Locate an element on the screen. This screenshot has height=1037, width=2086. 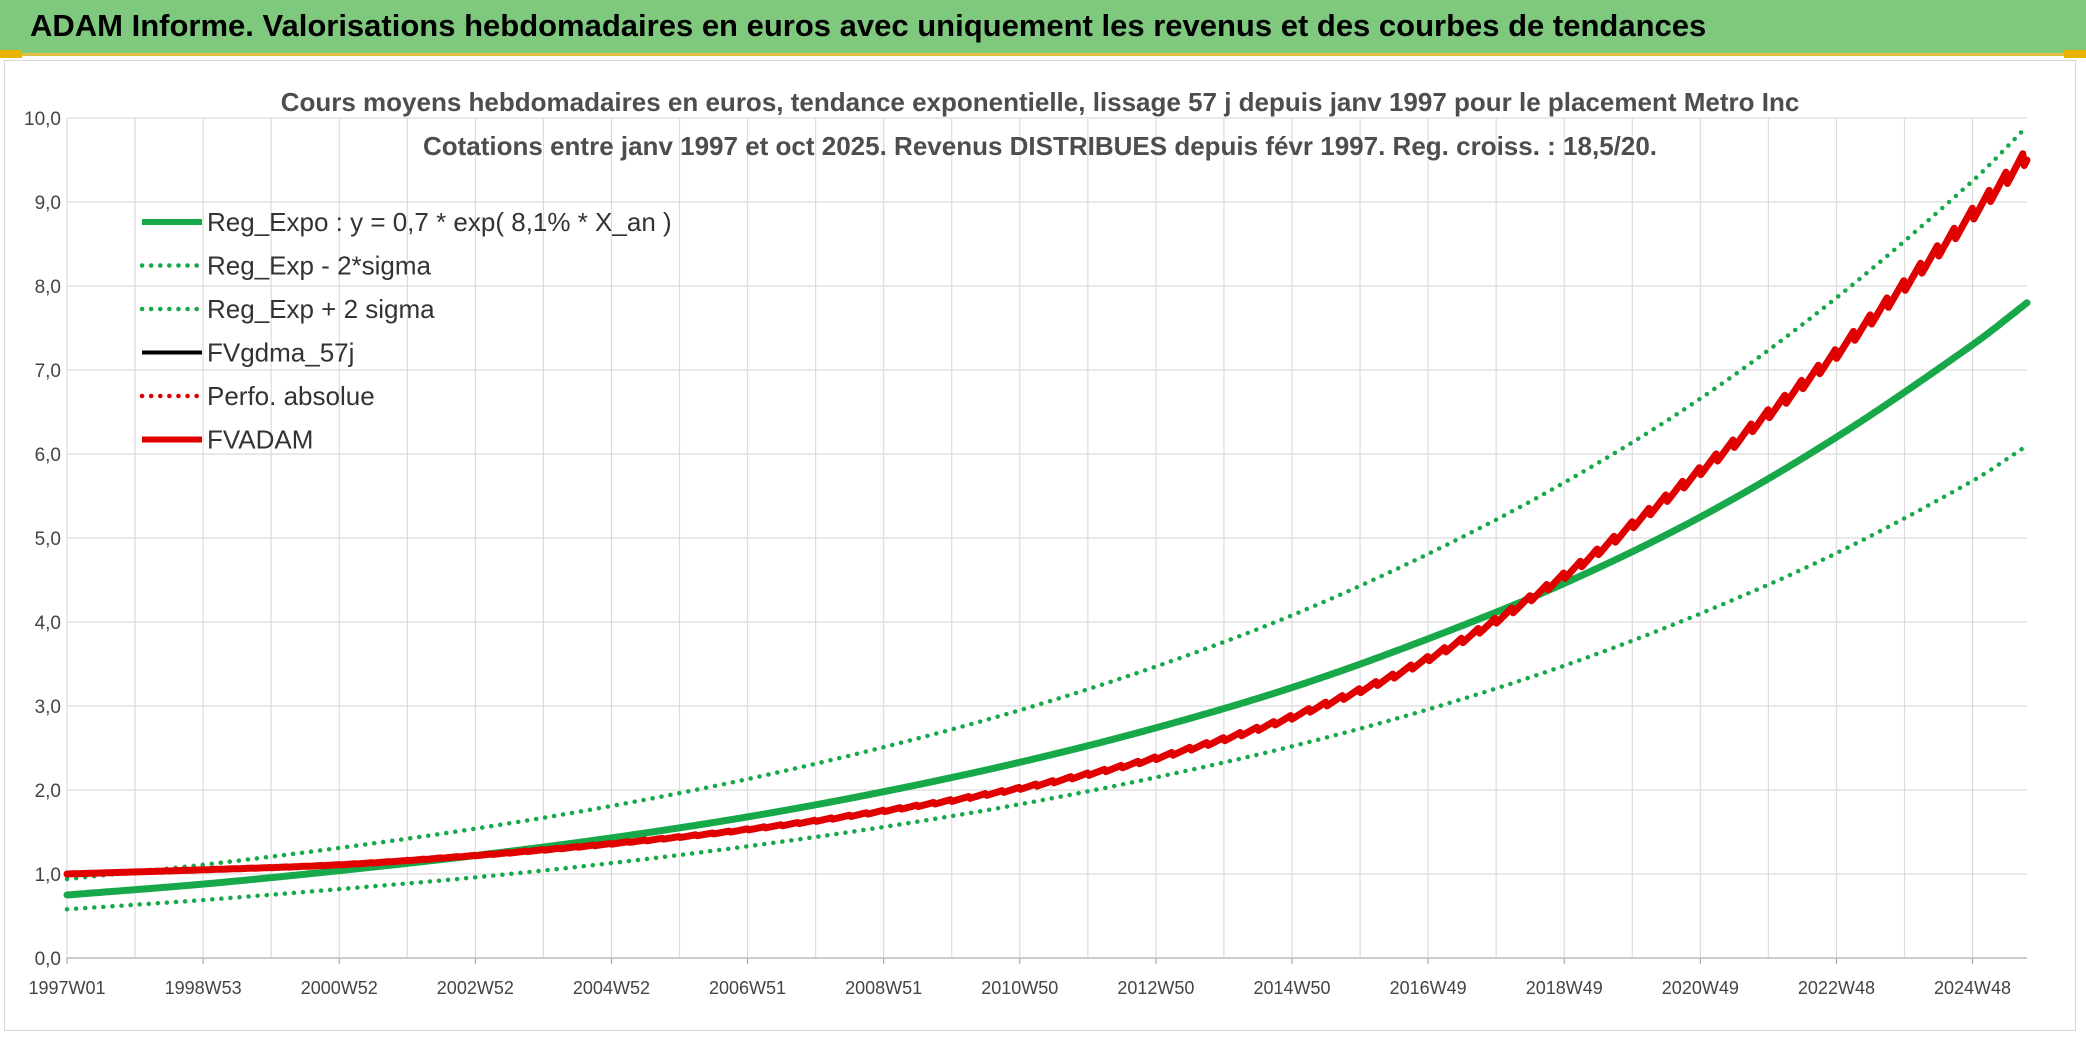
legend-label: FVgdma_57j is located at coordinates (280, 353).